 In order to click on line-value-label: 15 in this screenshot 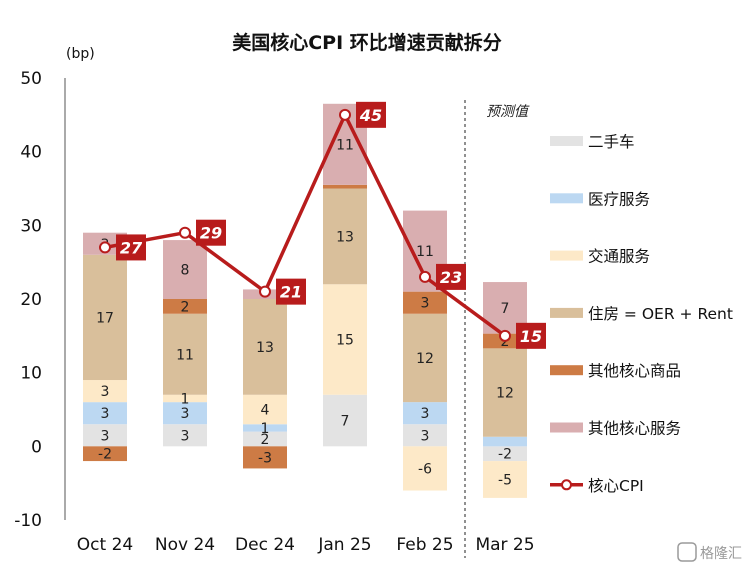, I will do `click(531, 336)`.